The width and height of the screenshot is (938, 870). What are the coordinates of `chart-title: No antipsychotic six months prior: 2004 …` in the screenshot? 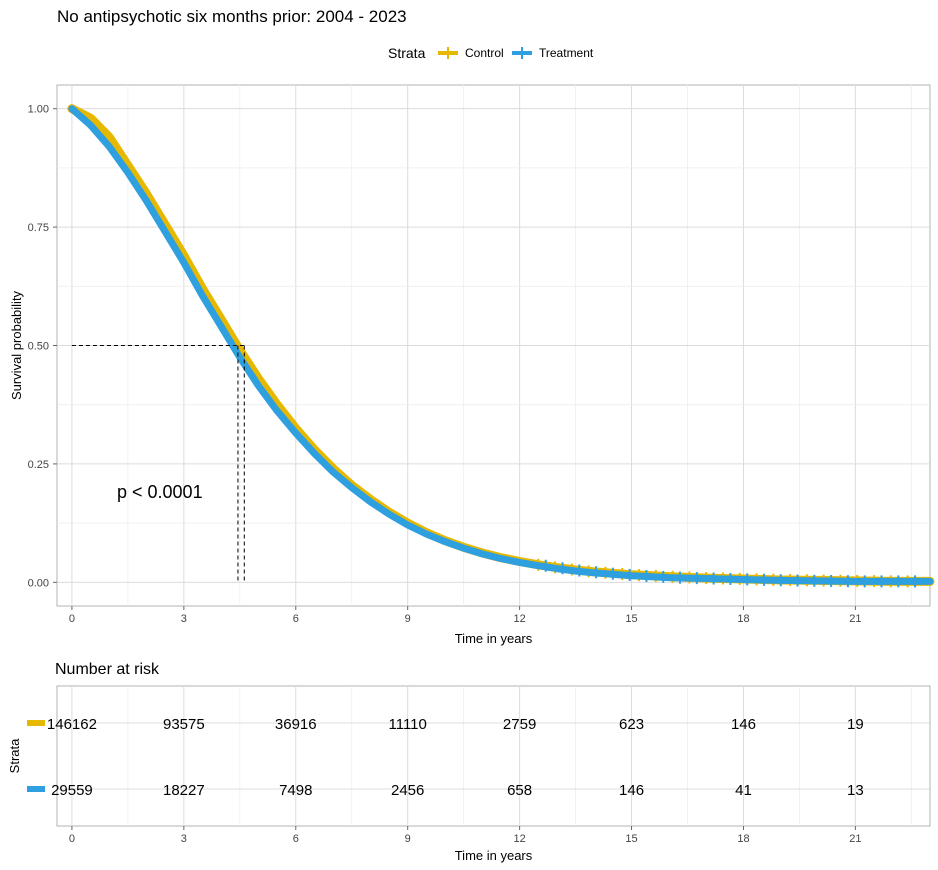 It's located at (232, 16).